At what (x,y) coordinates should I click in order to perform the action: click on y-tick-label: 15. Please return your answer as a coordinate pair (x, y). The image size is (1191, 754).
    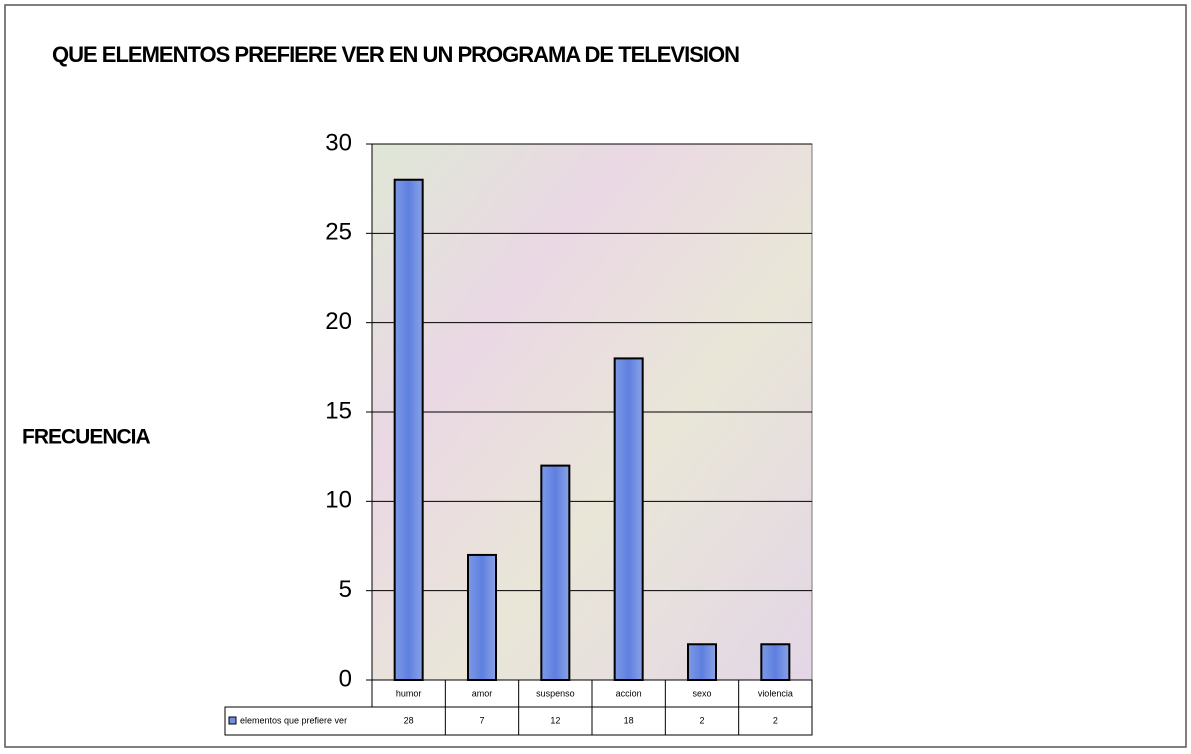
    Looking at the image, I should click on (338, 410).